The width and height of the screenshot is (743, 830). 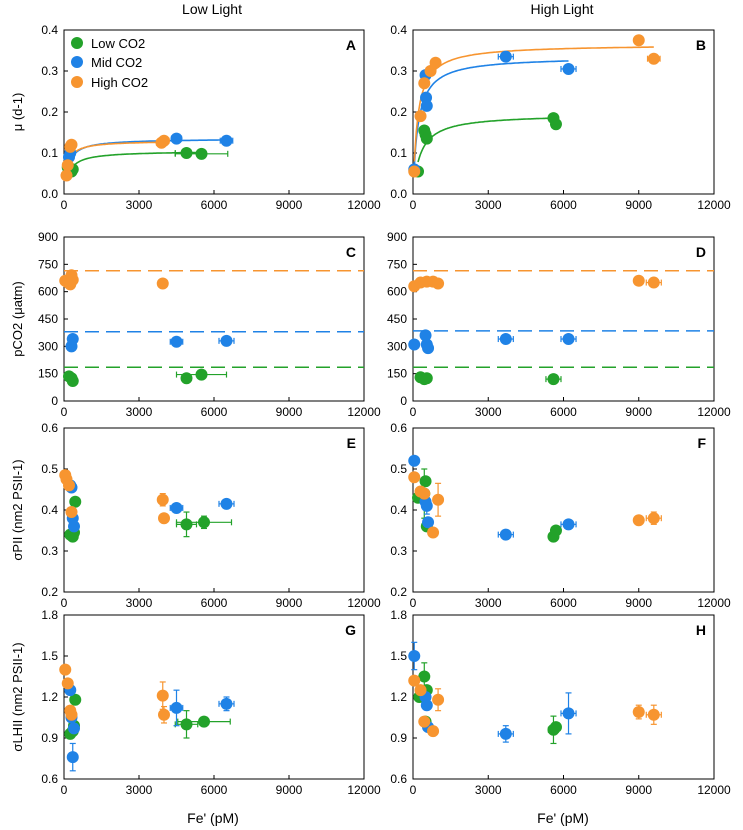 I want to click on column-title-high-light: High Light, so click(x=561, y=9).